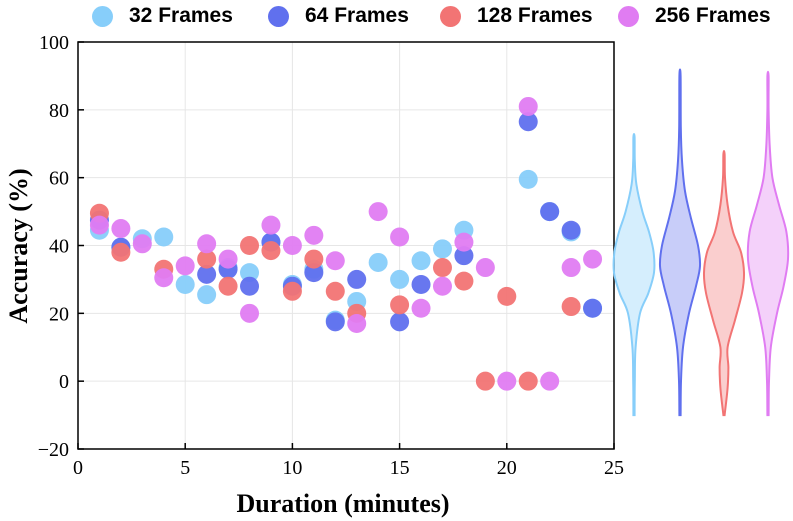  Describe the element at coordinates (78, 468) in the screenshot. I see `x-tick-label: 0` at that location.